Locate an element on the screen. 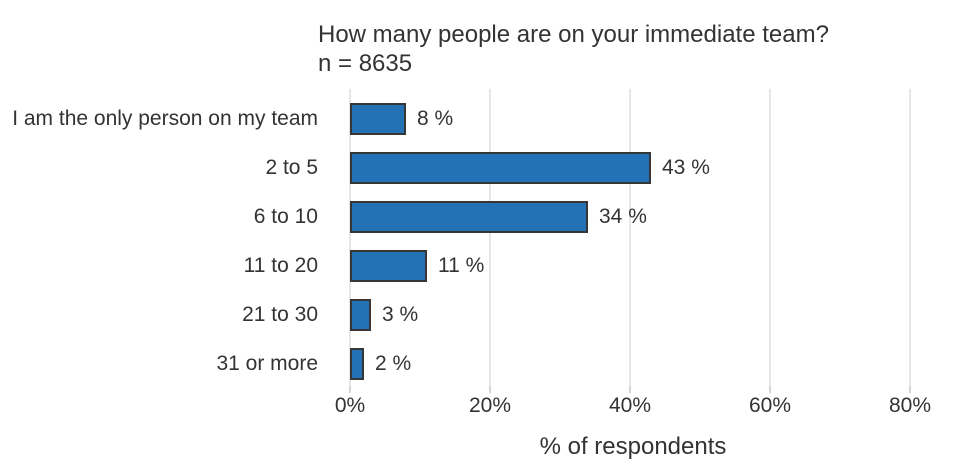  category-label: 21 to 30 is located at coordinates (280, 314).